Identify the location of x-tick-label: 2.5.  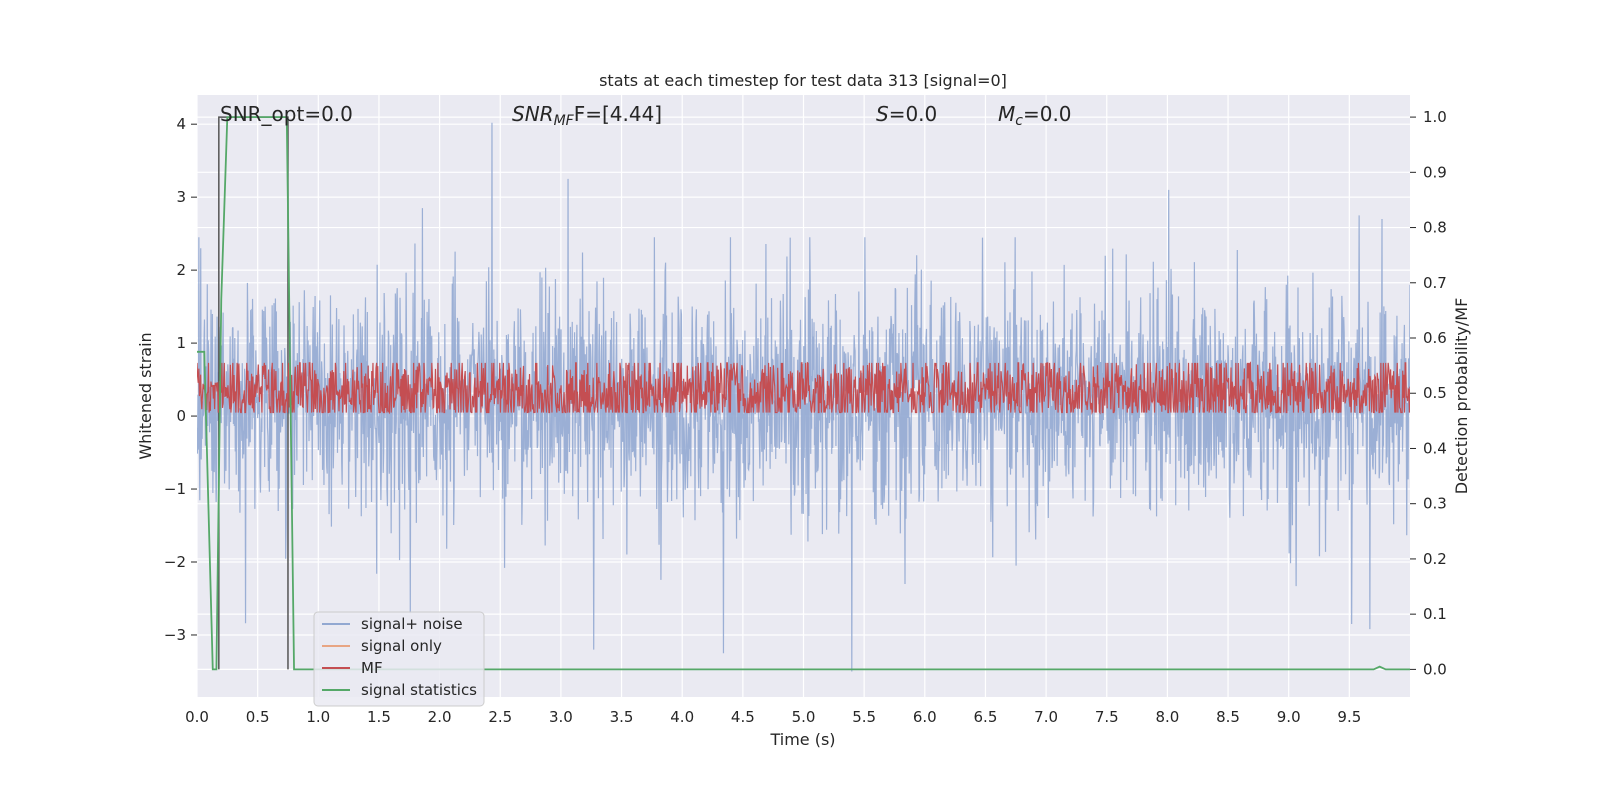
(500, 717).